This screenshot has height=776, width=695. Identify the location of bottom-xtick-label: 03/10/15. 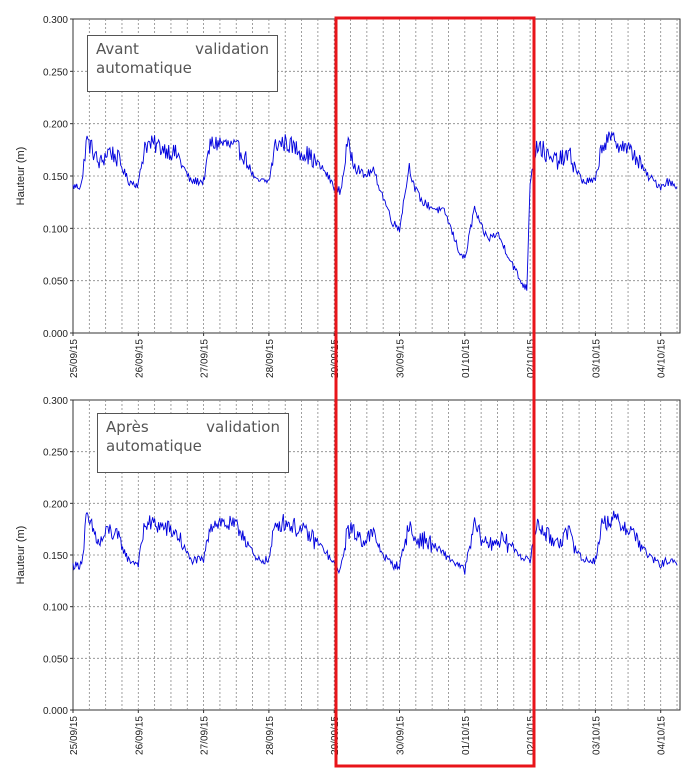
(596, 735).